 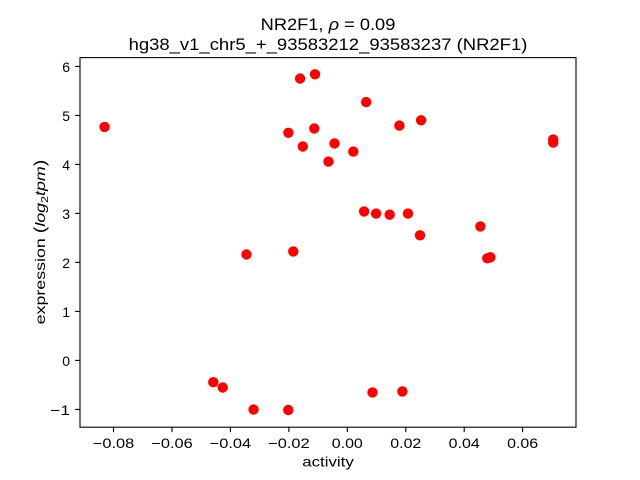 What do you see at coordinates (66, 214) in the screenshot?
I see `svg-text: 3` at bounding box center [66, 214].